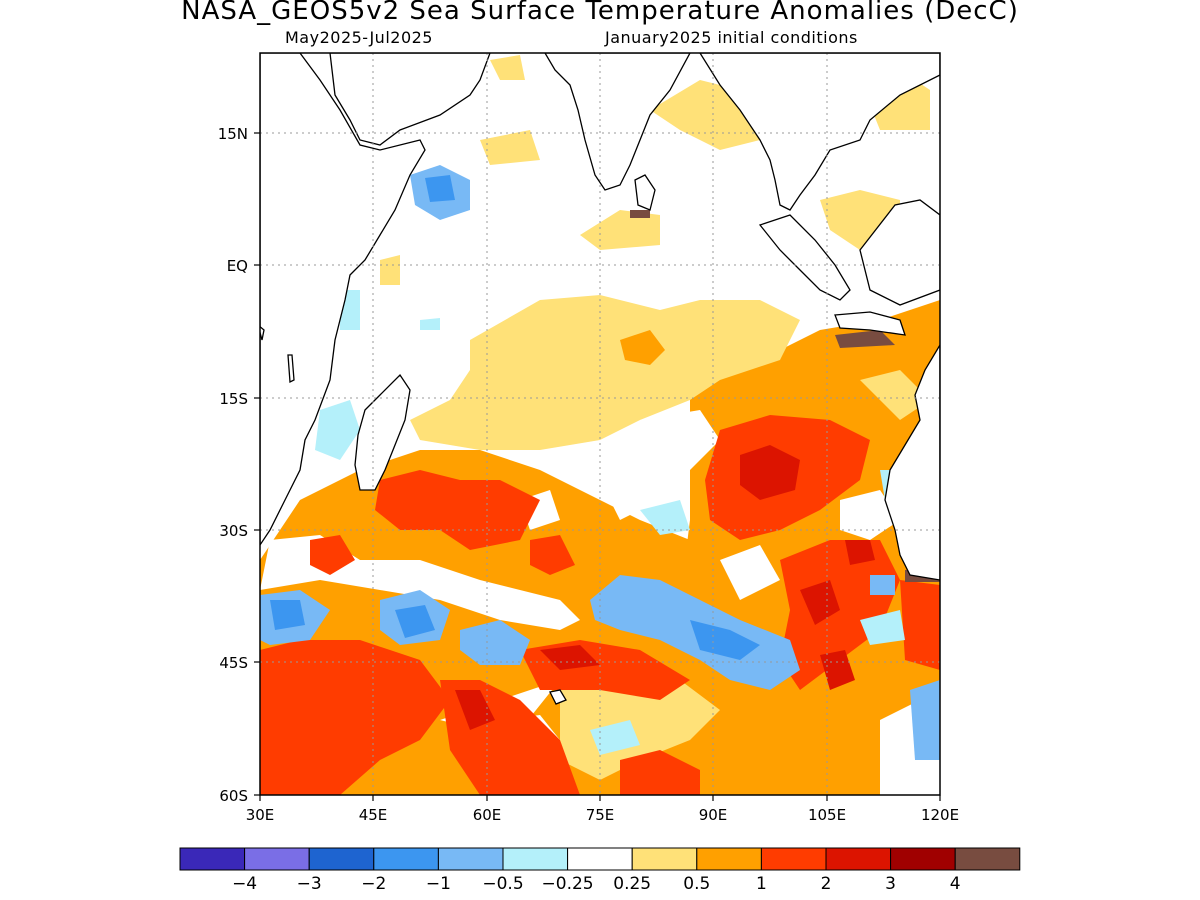 The width and height of the screenshot is (1200, 900). What do you see at coordinates (487, 815) in the screenshot?
I see `lon-label: 60E` at bounding box center [487, 815].